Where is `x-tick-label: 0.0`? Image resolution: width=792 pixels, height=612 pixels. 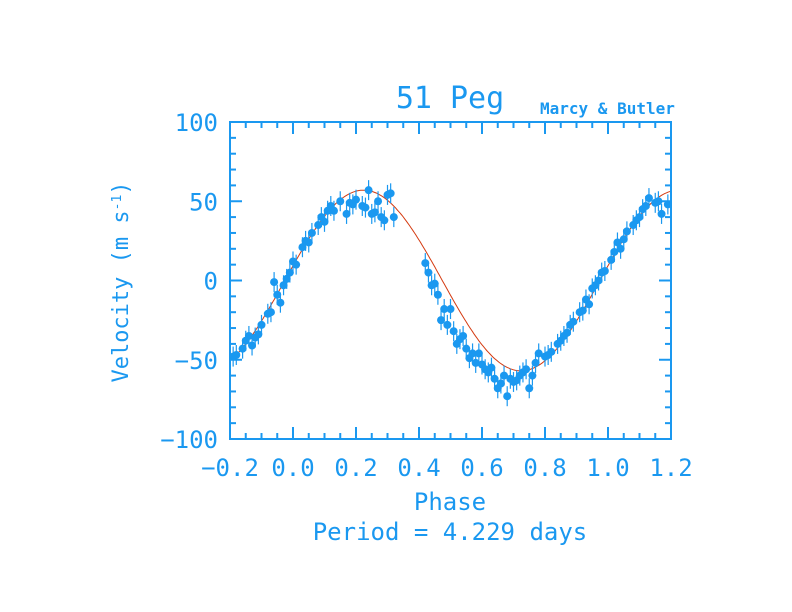
x-tick-label: 0.0 is located at coordinates (292, 468).